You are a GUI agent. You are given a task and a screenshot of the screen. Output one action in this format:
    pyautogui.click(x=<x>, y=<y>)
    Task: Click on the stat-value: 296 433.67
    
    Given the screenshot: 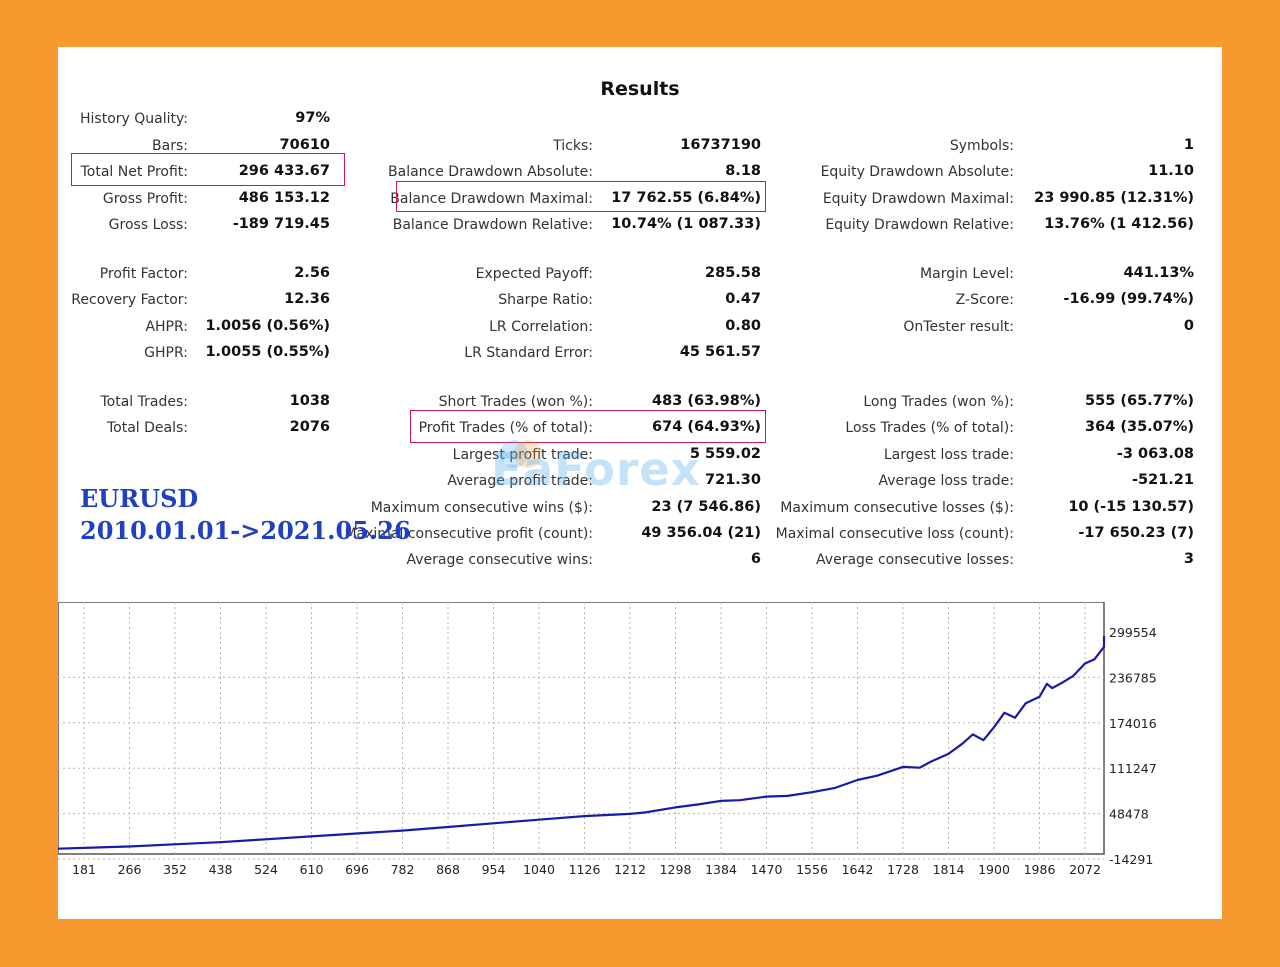 What is the action you would take?
    pyautogui.click(x=284, y=171)
    